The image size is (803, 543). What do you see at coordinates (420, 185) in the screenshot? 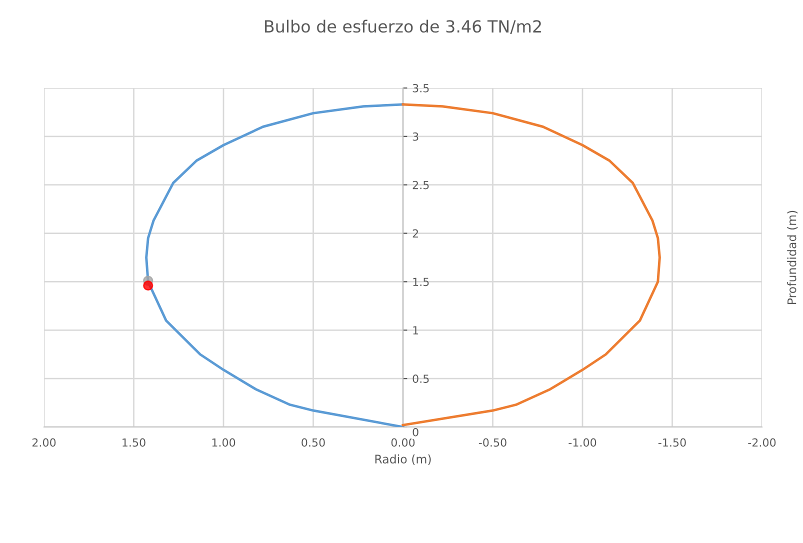
I see `y-tick-label: 2.5` at bounding box center [420, 185].